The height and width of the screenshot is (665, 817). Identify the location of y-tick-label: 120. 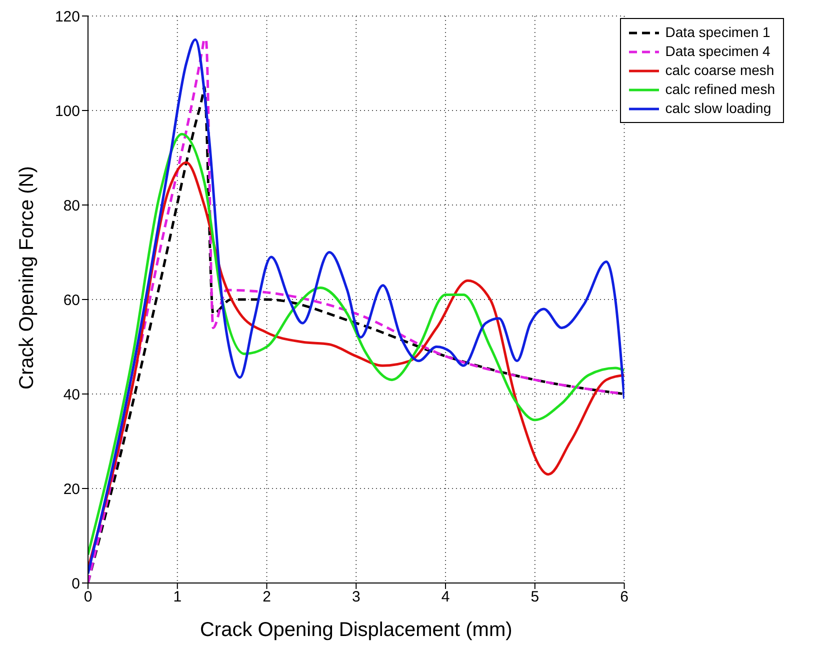
(67, 17).